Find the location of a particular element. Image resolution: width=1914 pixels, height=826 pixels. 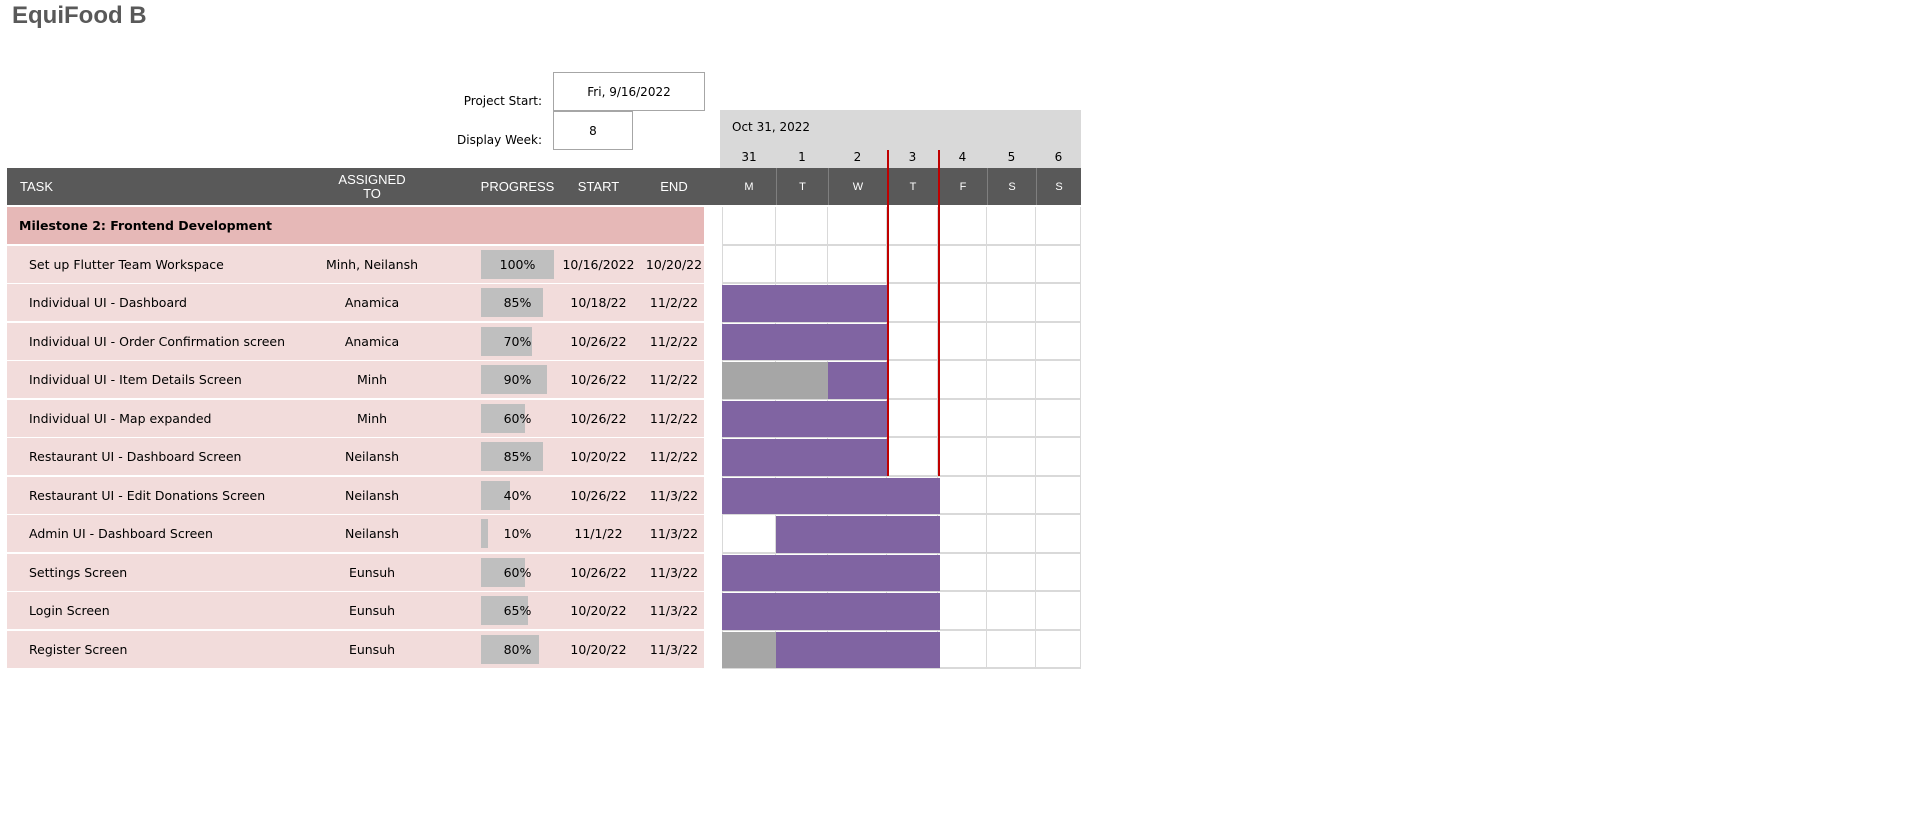

table-row: Register Screen Eunsuh 80% 10/20/22 11/3/22 is located at coordinates (355, 649).